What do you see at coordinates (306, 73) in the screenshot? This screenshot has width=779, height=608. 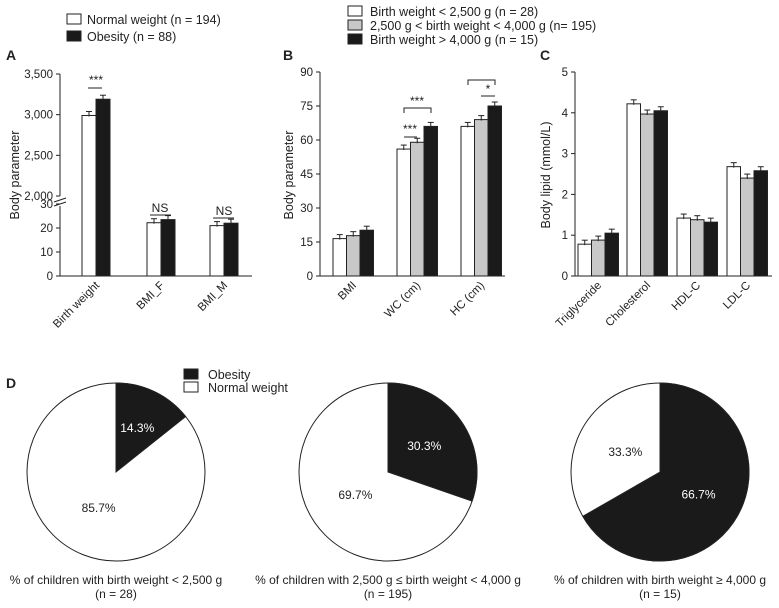 I see `panel-b-y-tick-label: 90` at bounding box center [306, 73].